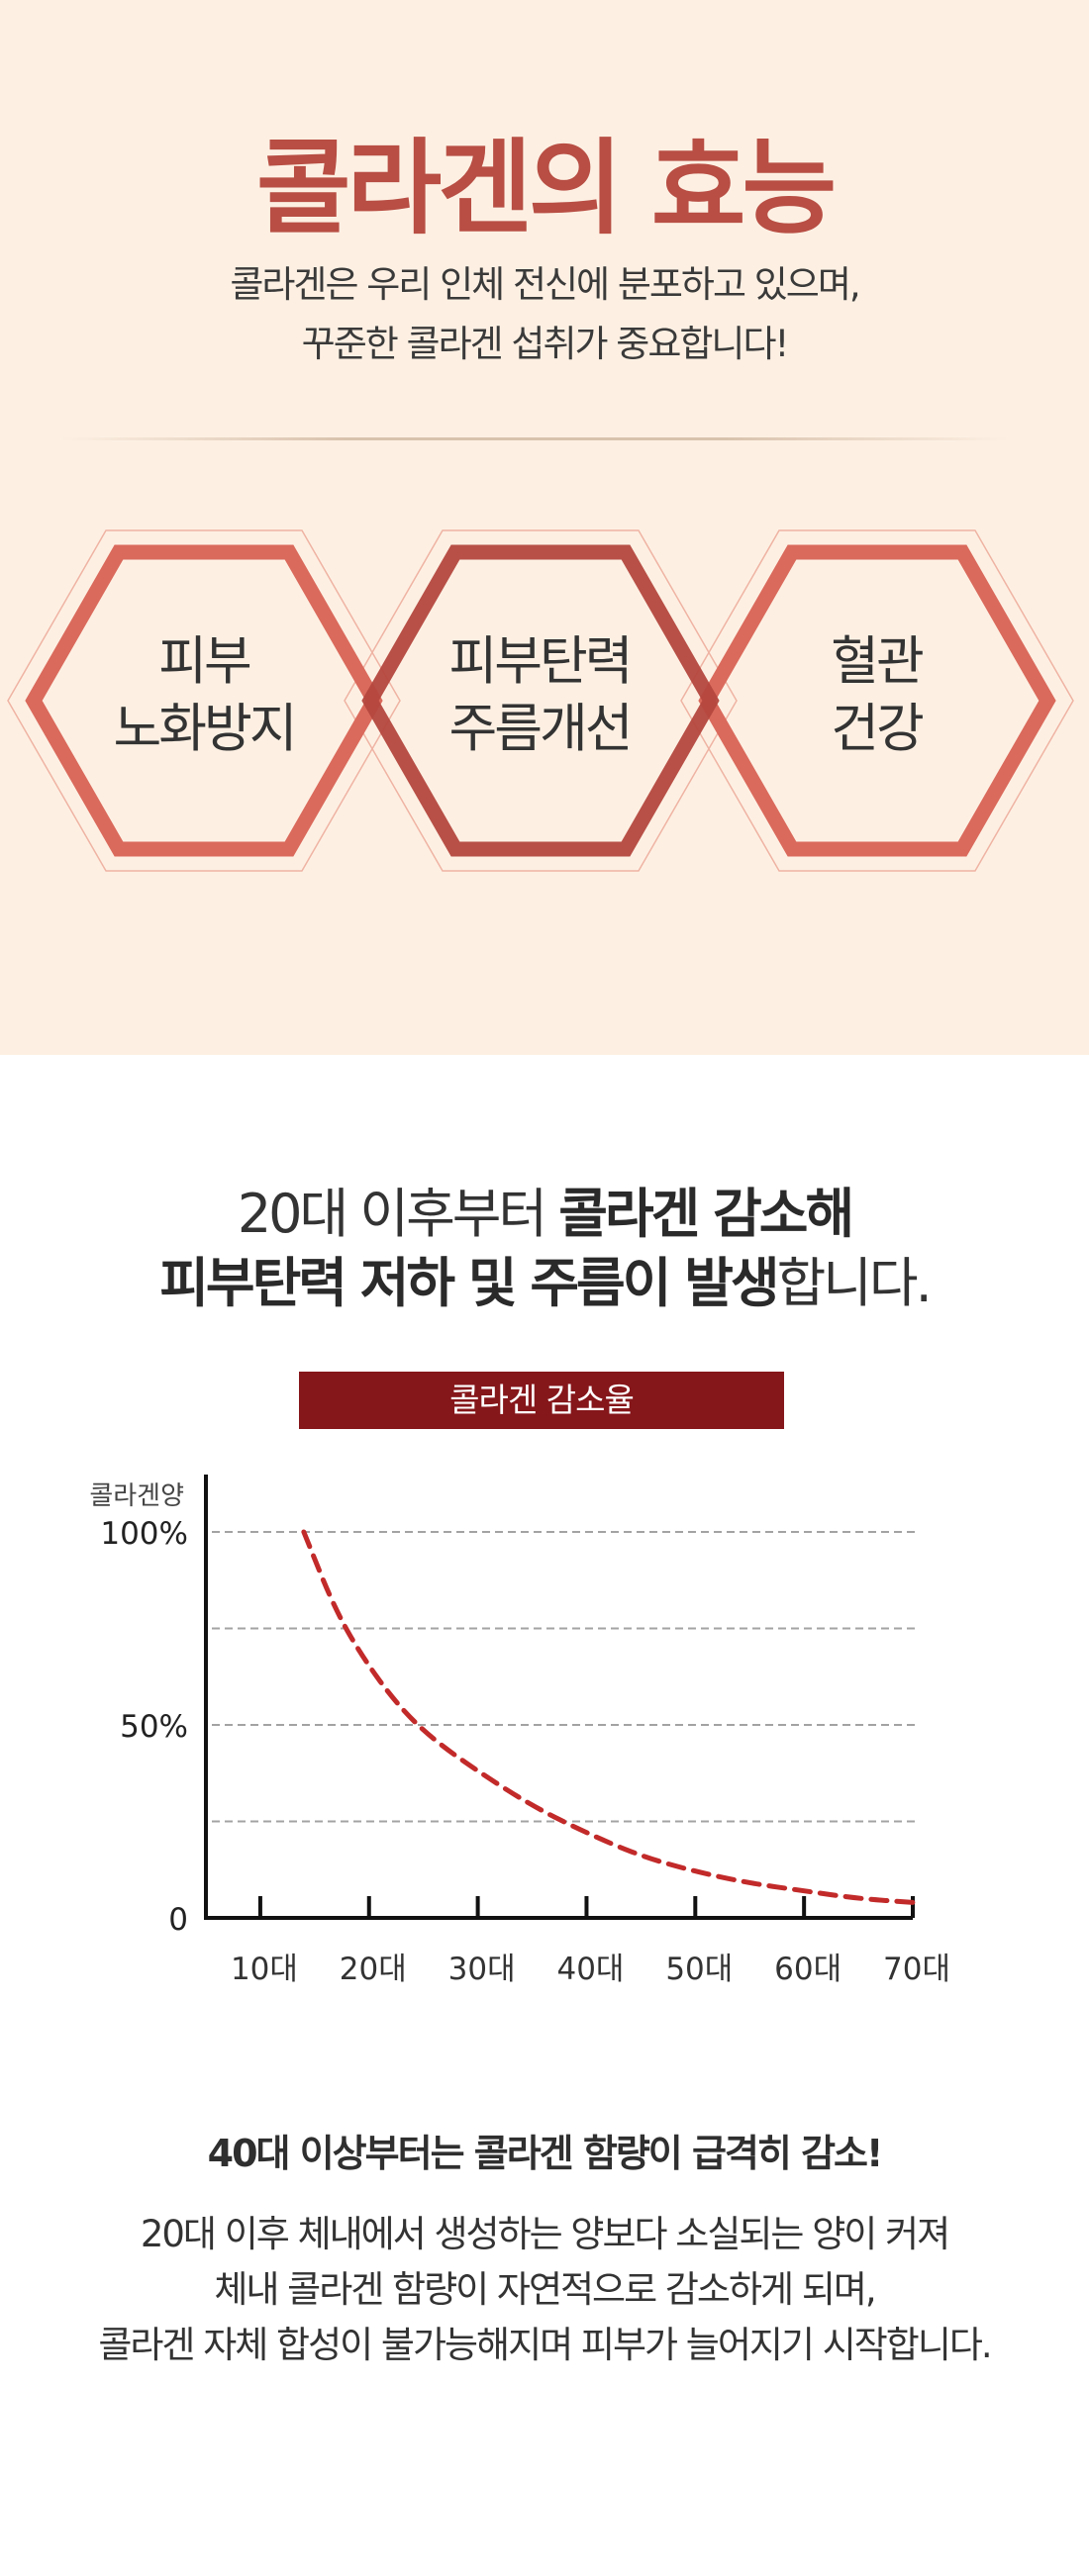 This screenshot has width=1089, height=2576. What do you see at coordinates (591, 1941) in the screenshot?
I see `x-ticks: 10대 20대 30대 40대 50대 60대 70대` at bounding box center [591, 1941].